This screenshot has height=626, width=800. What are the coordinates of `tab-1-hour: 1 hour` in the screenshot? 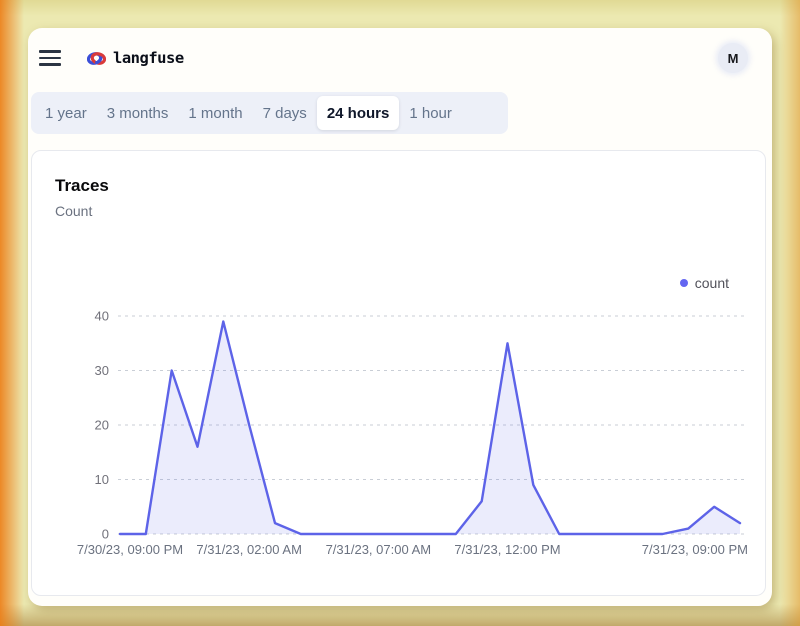 It's located at (430, 113).